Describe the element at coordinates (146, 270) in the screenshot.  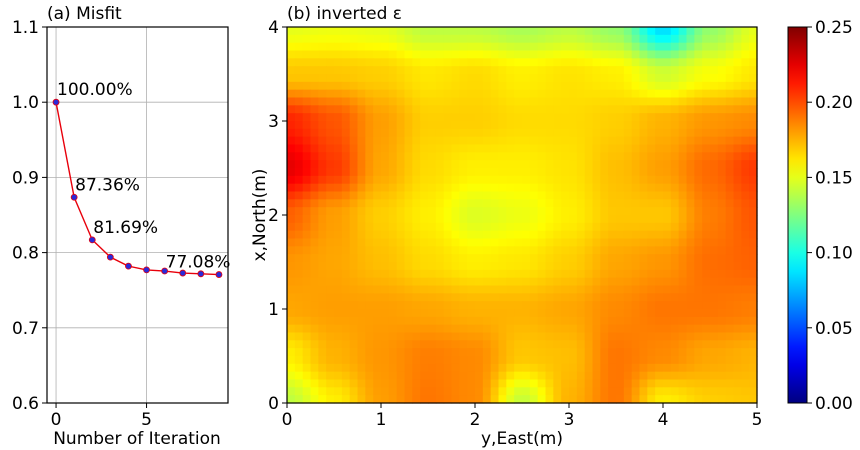
I see `misfit-point` at that location.